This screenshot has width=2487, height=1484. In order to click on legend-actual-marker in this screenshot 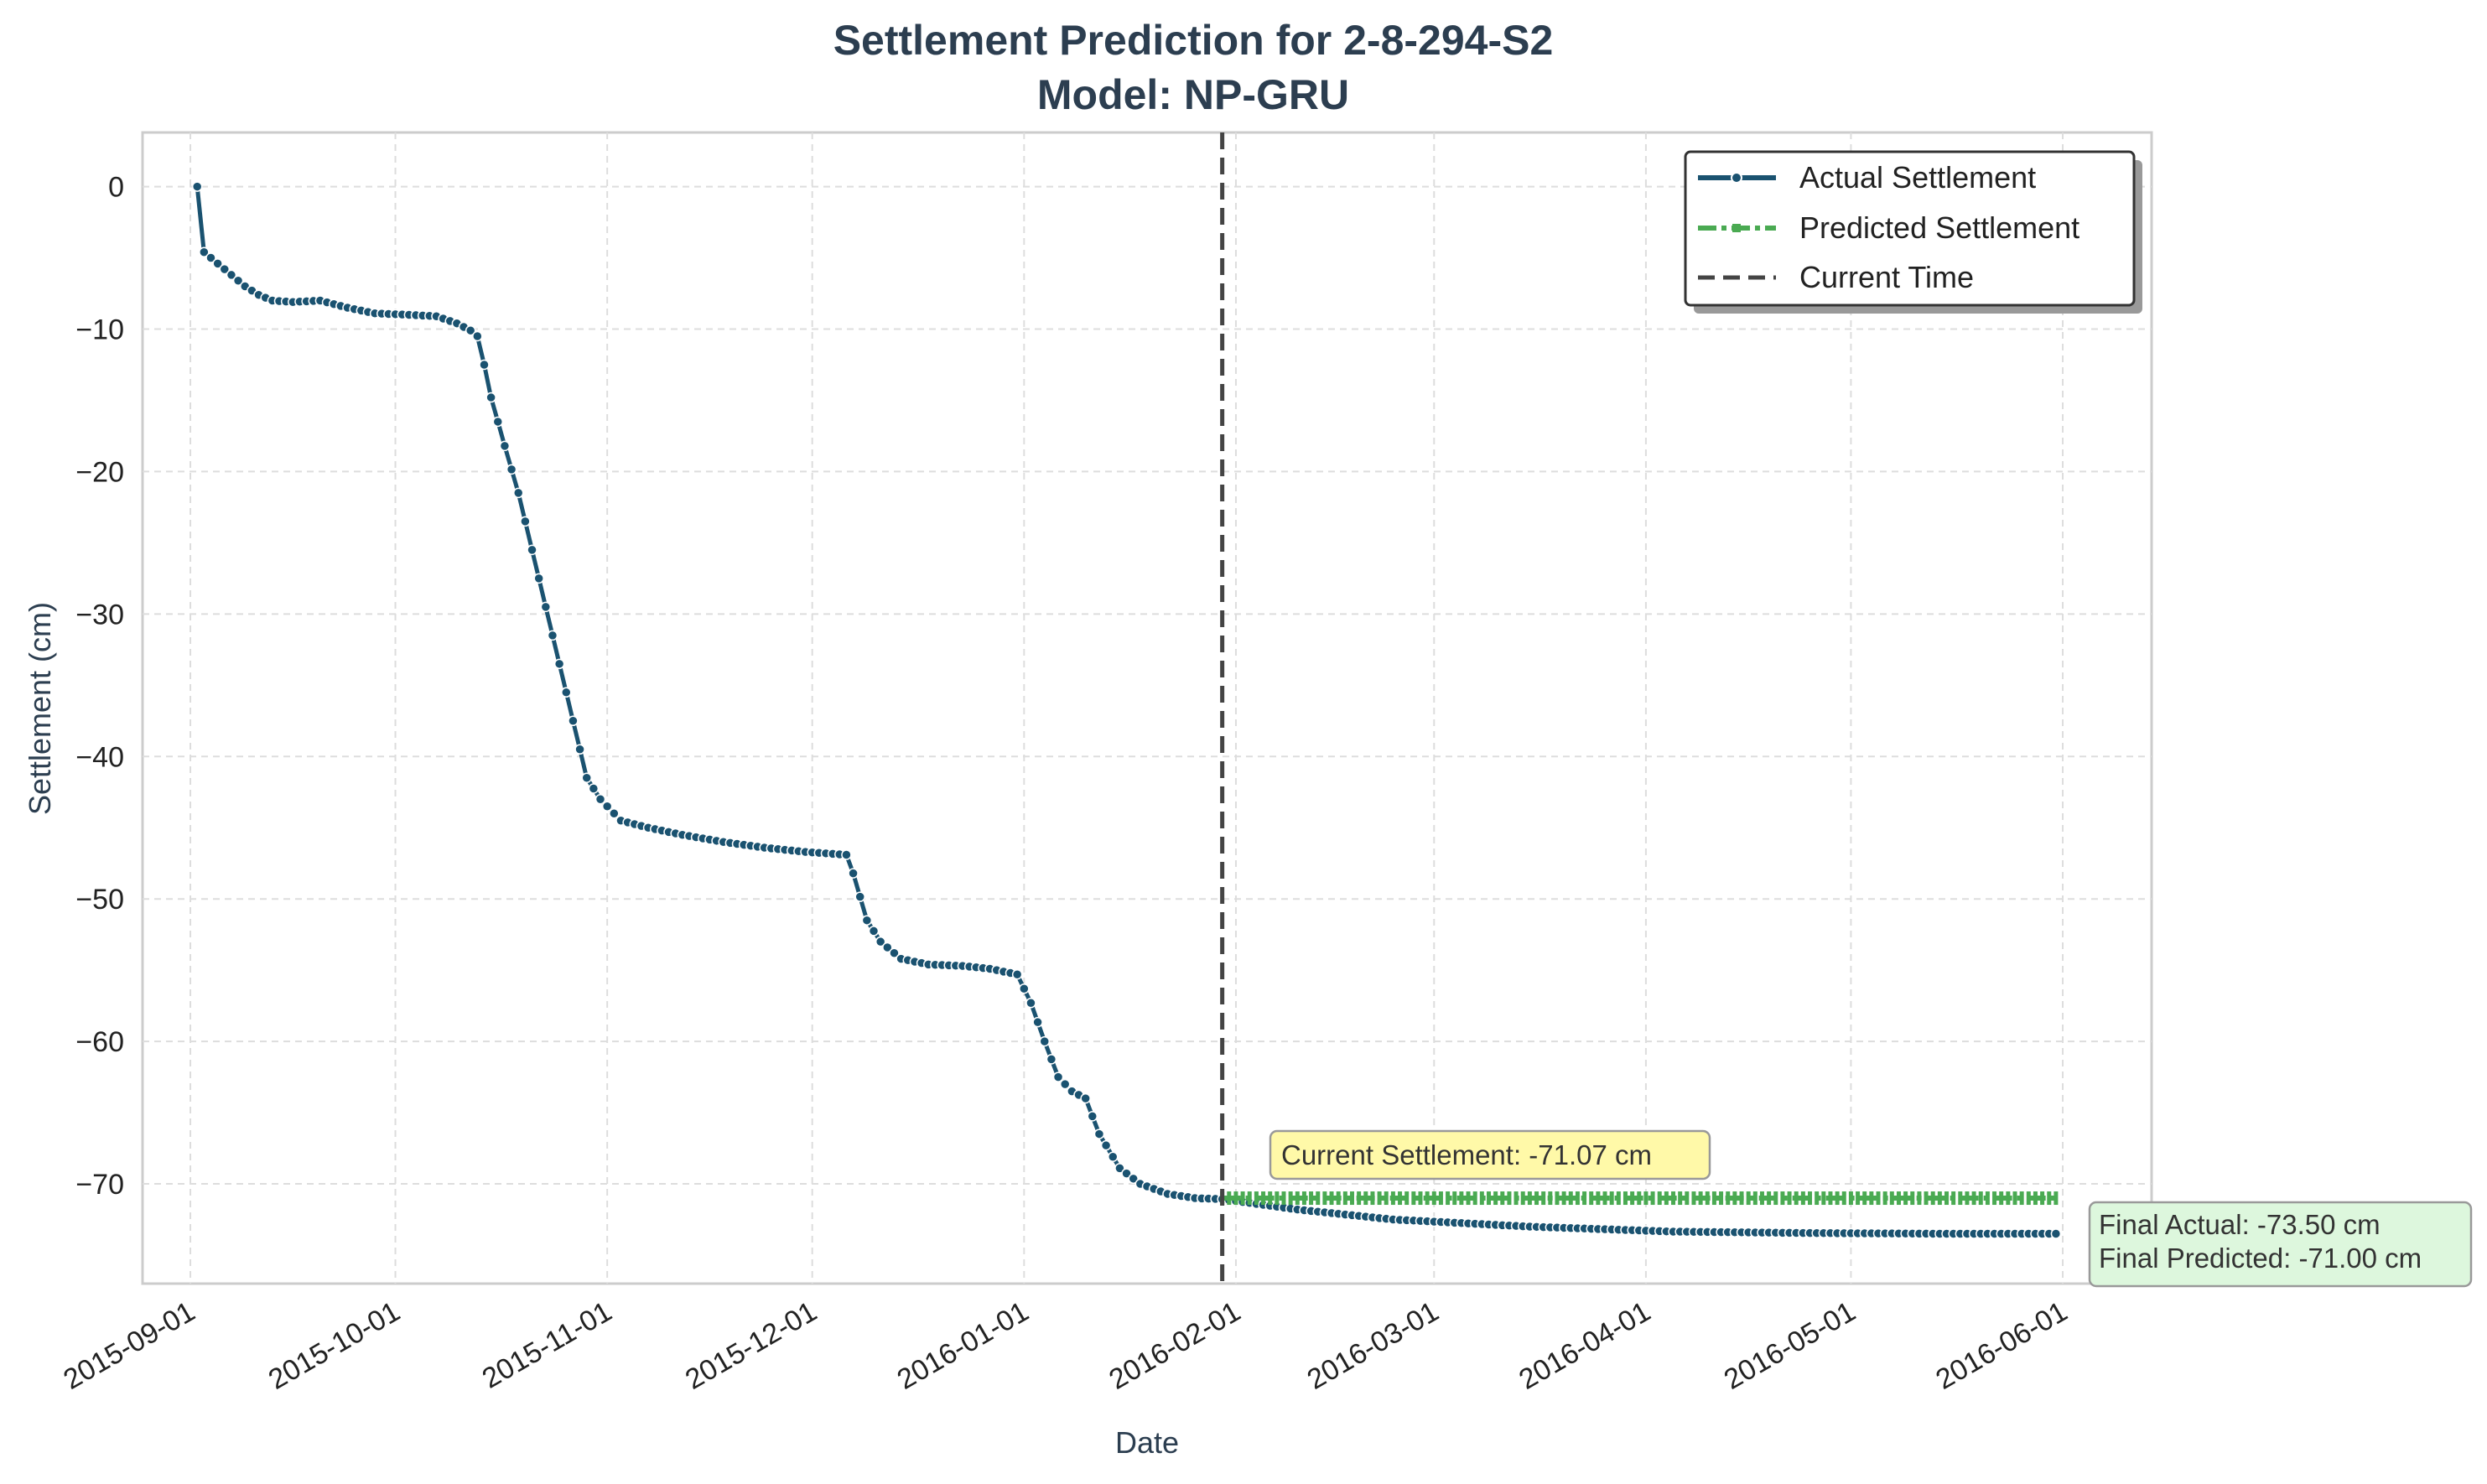, I will do `click(1737, 178)`.